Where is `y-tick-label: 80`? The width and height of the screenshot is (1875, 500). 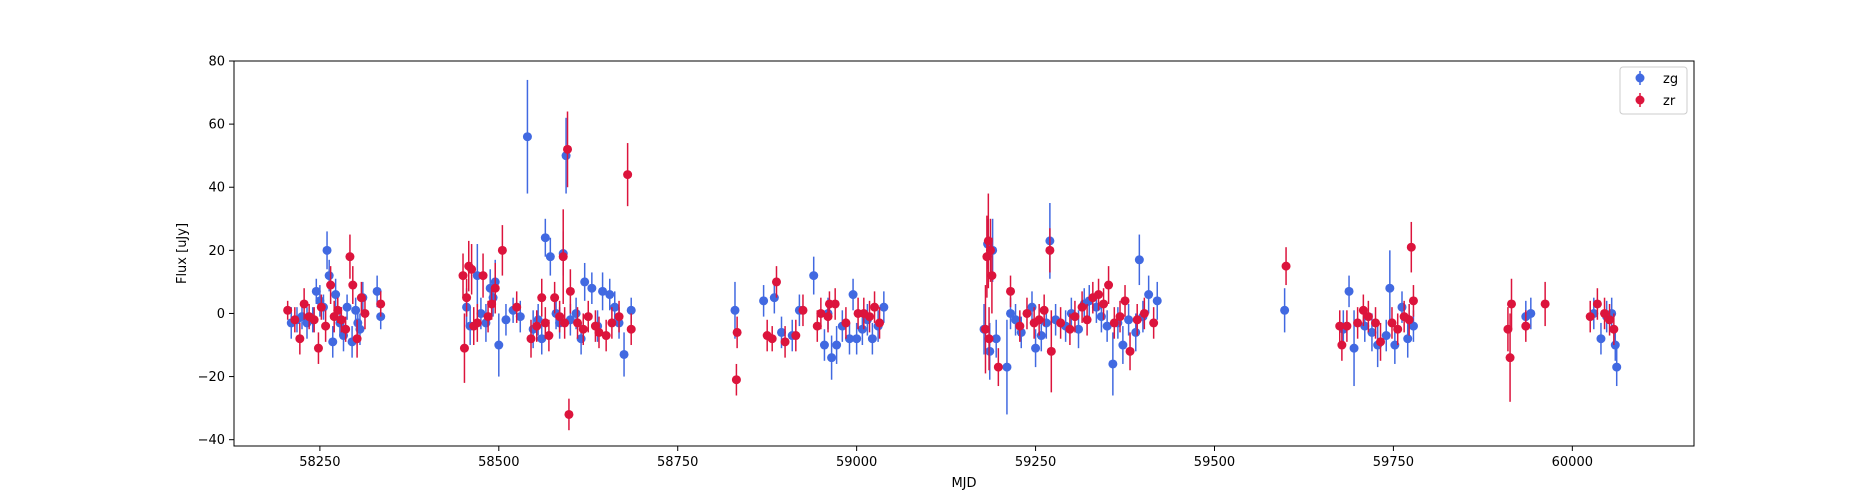
y-tick-label: 80 is located at coordinates (216, 62).